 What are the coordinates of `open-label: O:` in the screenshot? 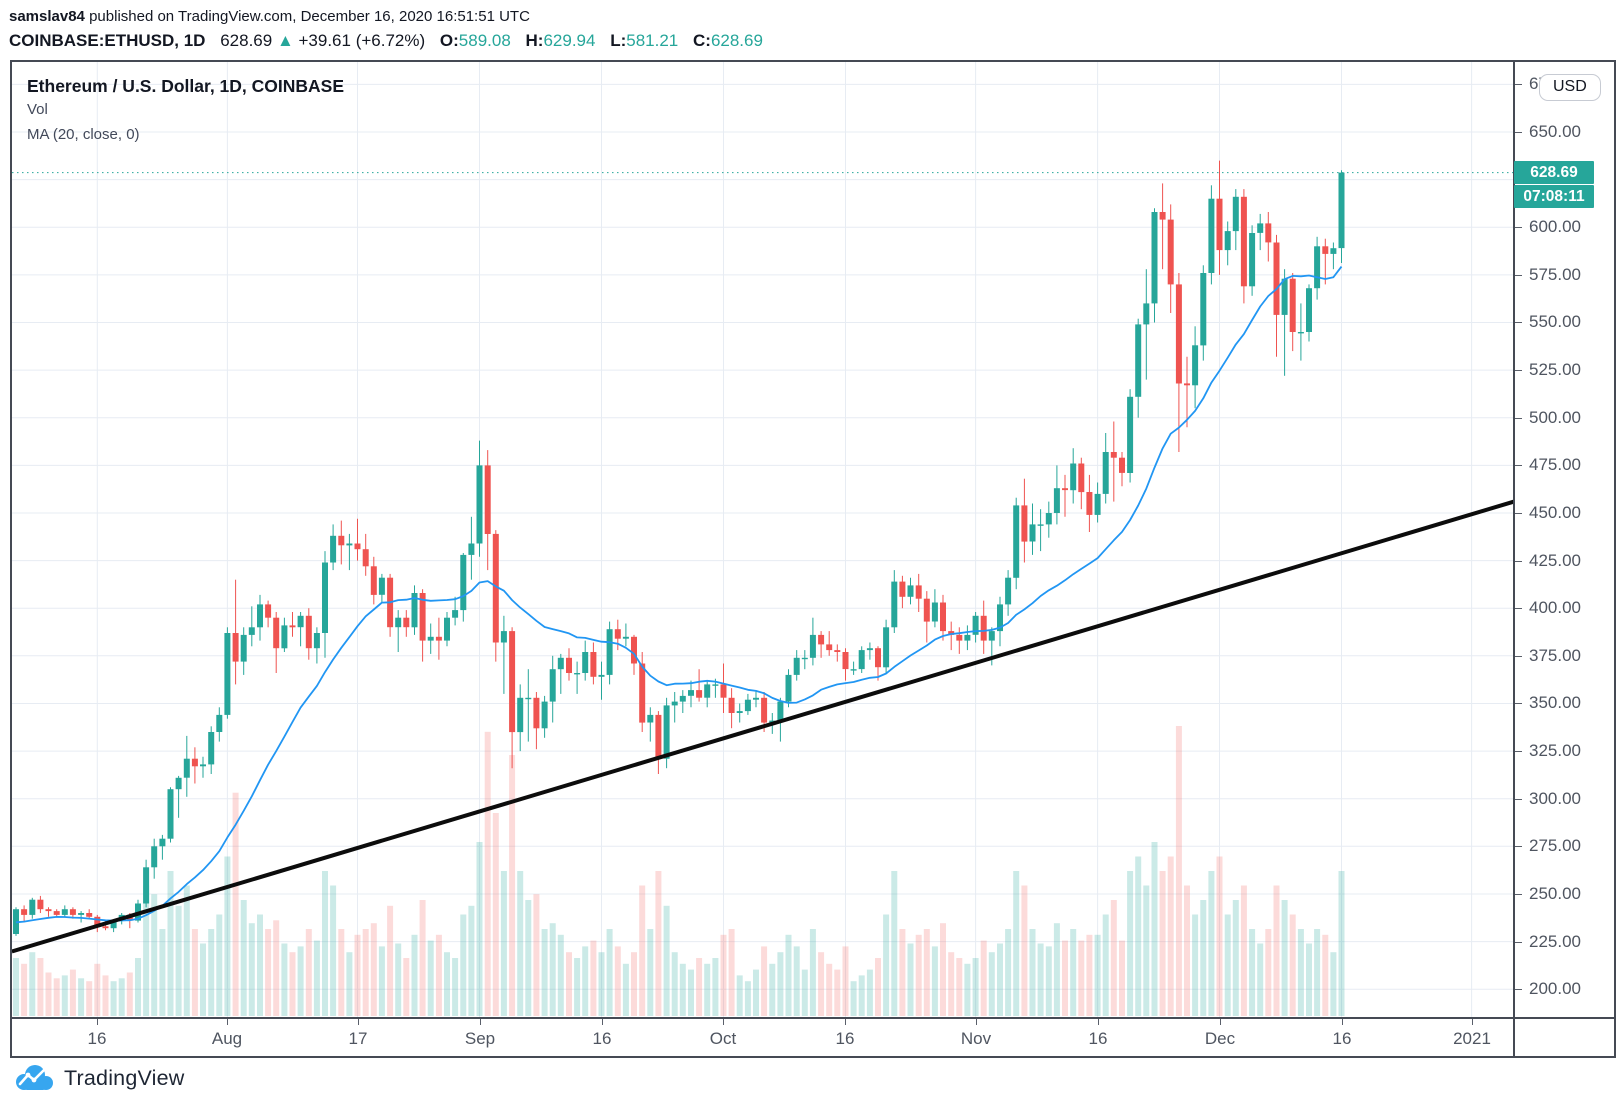 It's located at (449, 40).